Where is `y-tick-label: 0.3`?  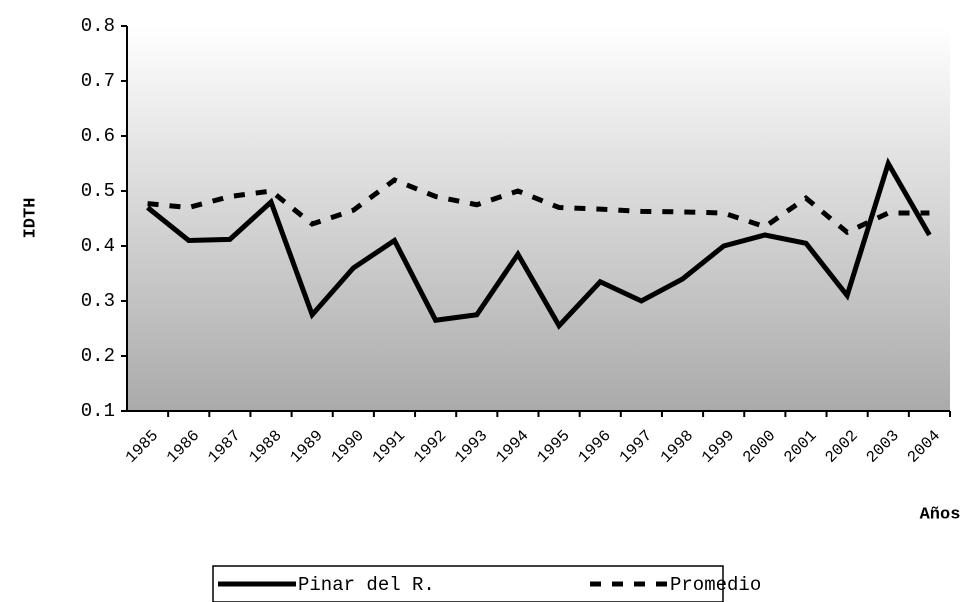 y-tick-label: 0.3 is located at coordinates (98, 301).